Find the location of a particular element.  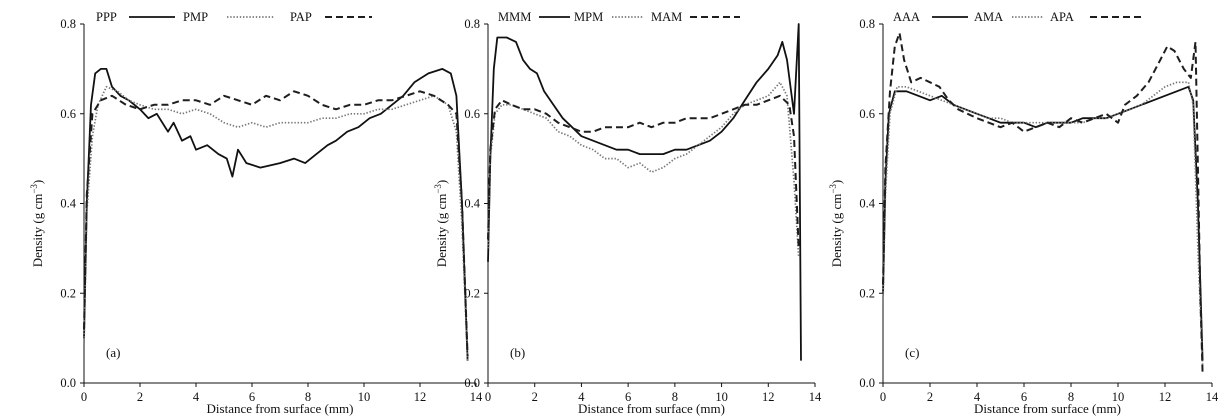

legend-label-mmm: MMM is located at coordinates (514, 17).